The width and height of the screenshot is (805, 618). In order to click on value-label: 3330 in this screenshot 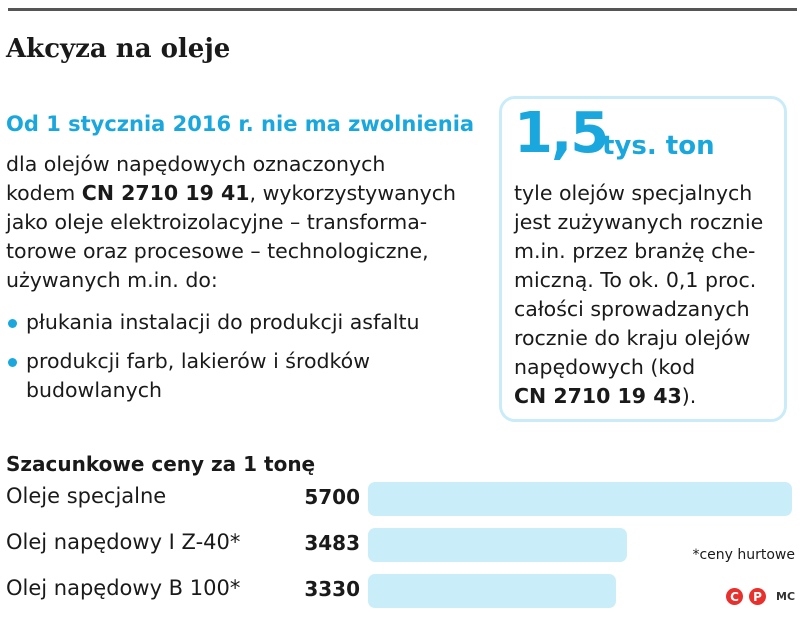, I will do `click(332, 589)`.